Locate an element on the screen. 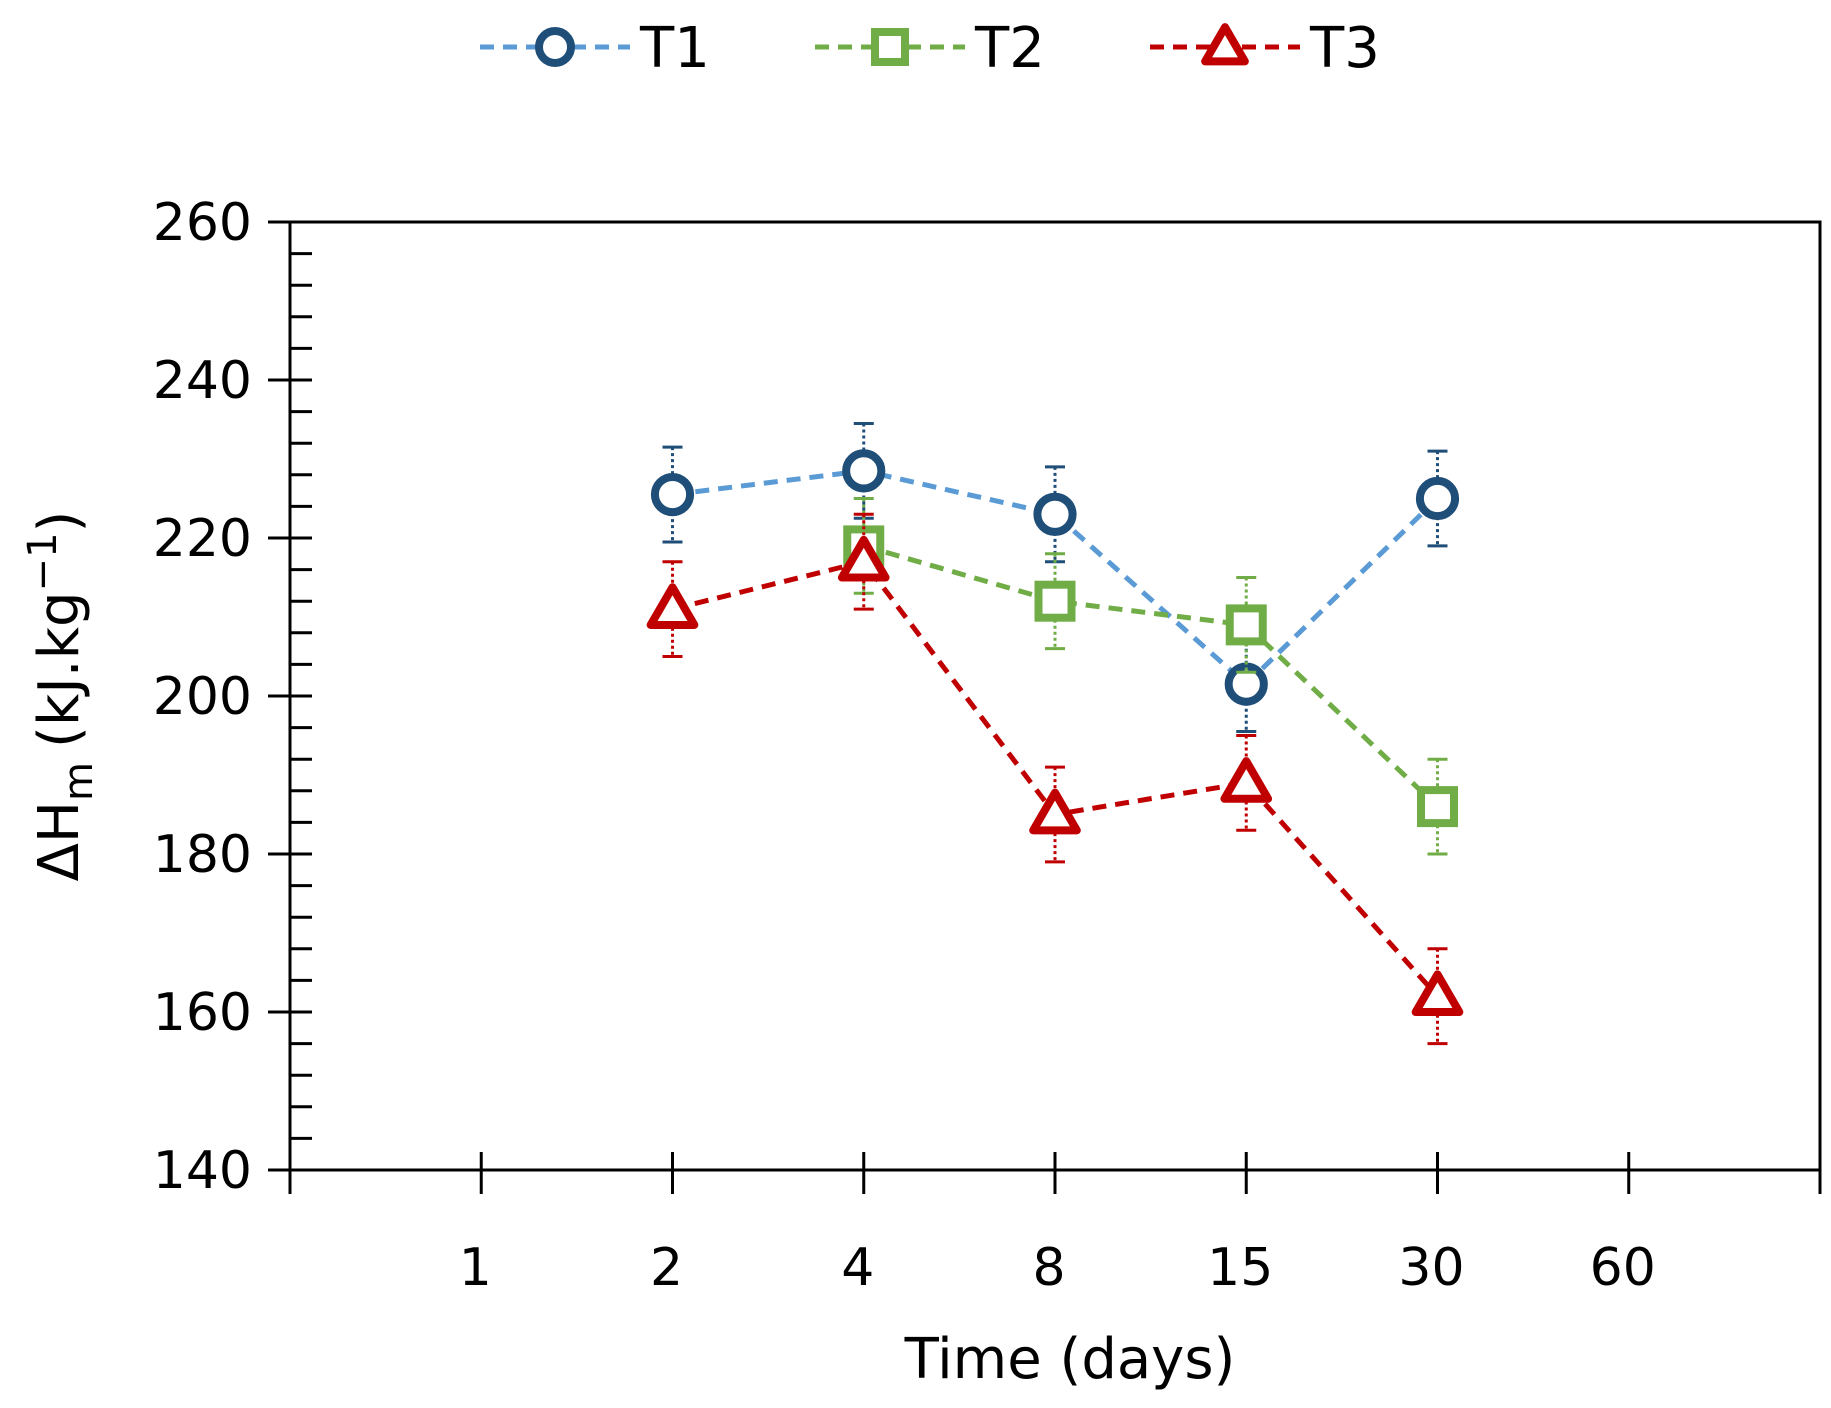 The height and width of the screenshot is (1408, 1831). legend-item-t3: T3 is located at coordinates (1265, 48).